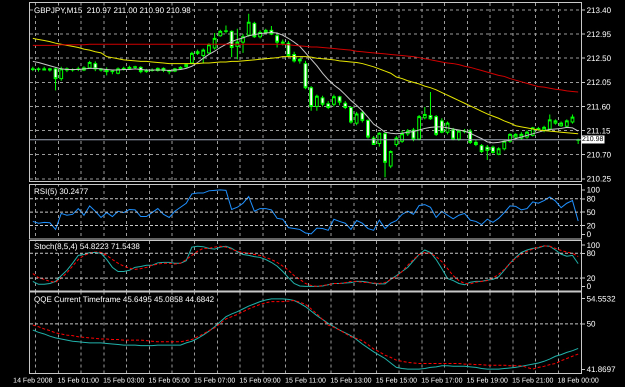 This screenshot has height=387, width=625. I want to click on y-tick-label: 211.60, so click(599, 107).